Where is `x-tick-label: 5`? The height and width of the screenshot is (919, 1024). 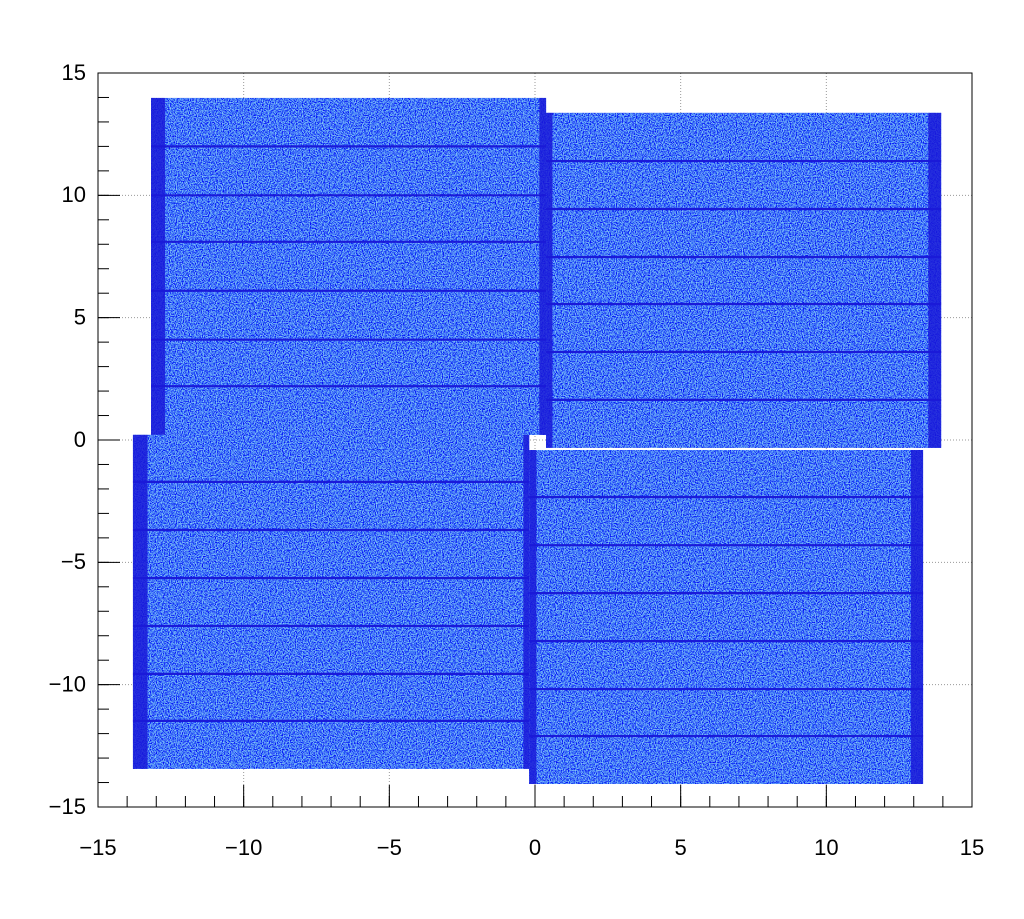 x-tick-label: 5 is located at coordinates (681, 847).